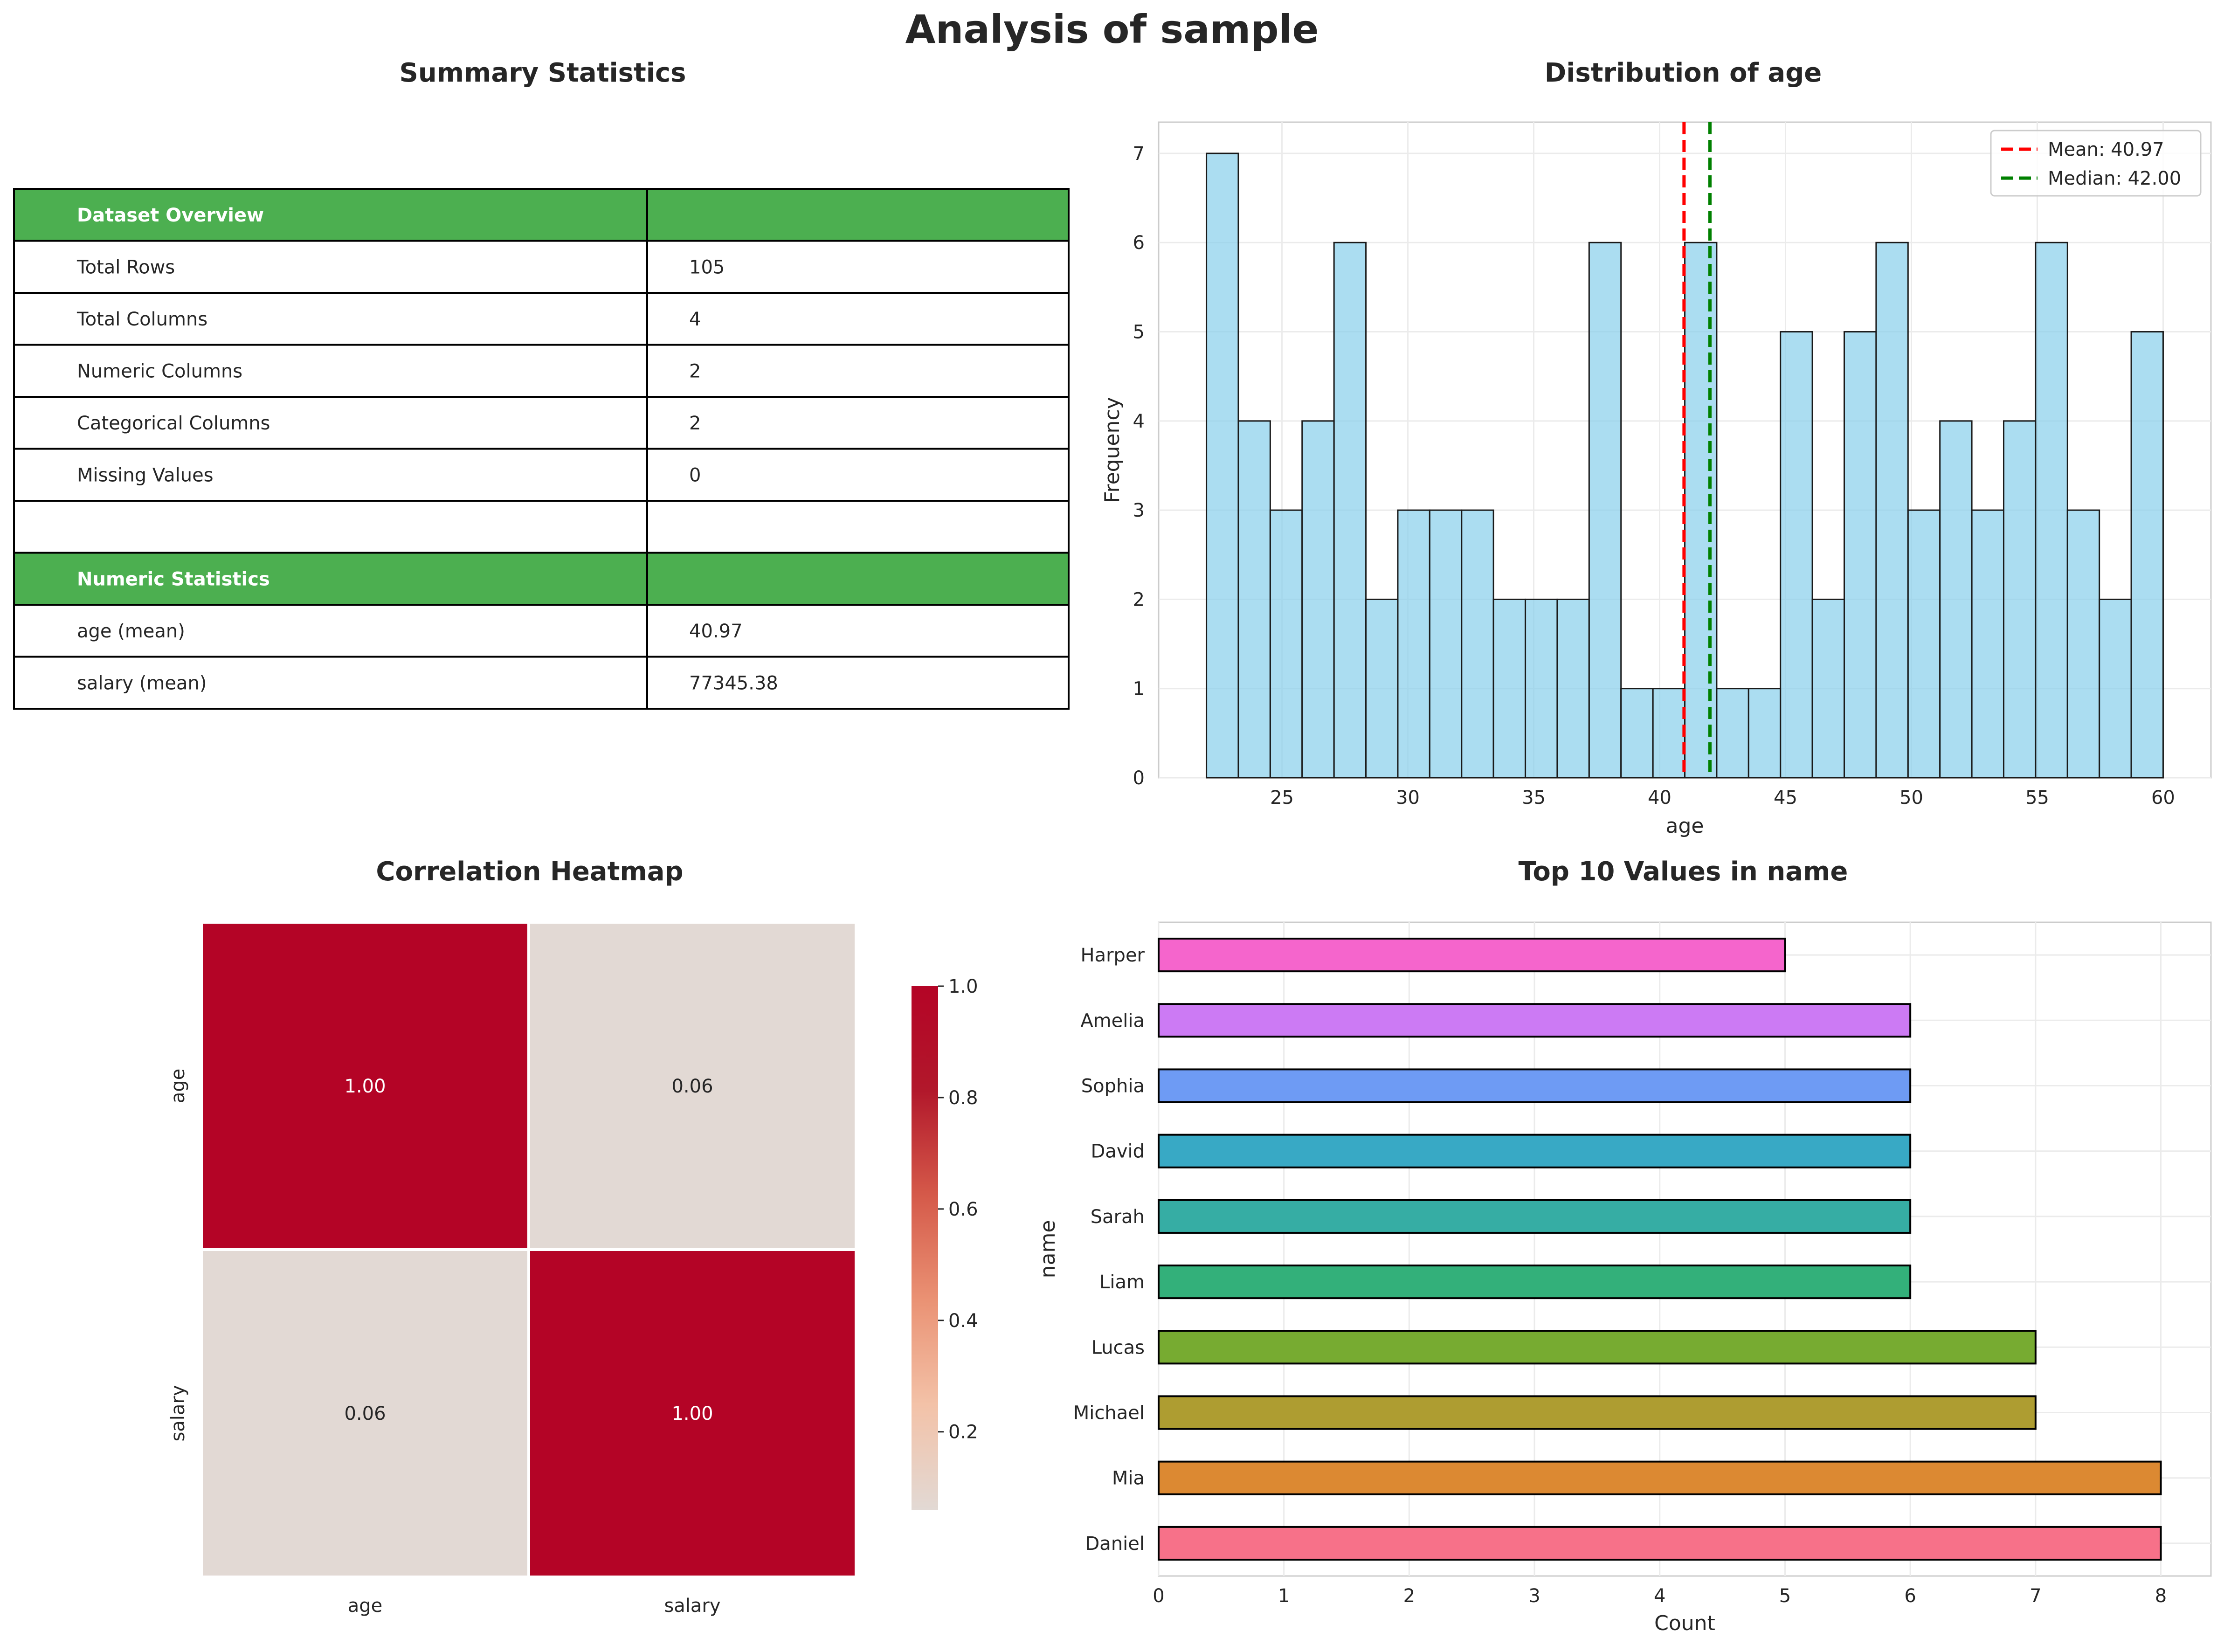  Describe the element at coordinates (1684, 1623) in the screenshot. I see `x-axis-label: Count` at that location.